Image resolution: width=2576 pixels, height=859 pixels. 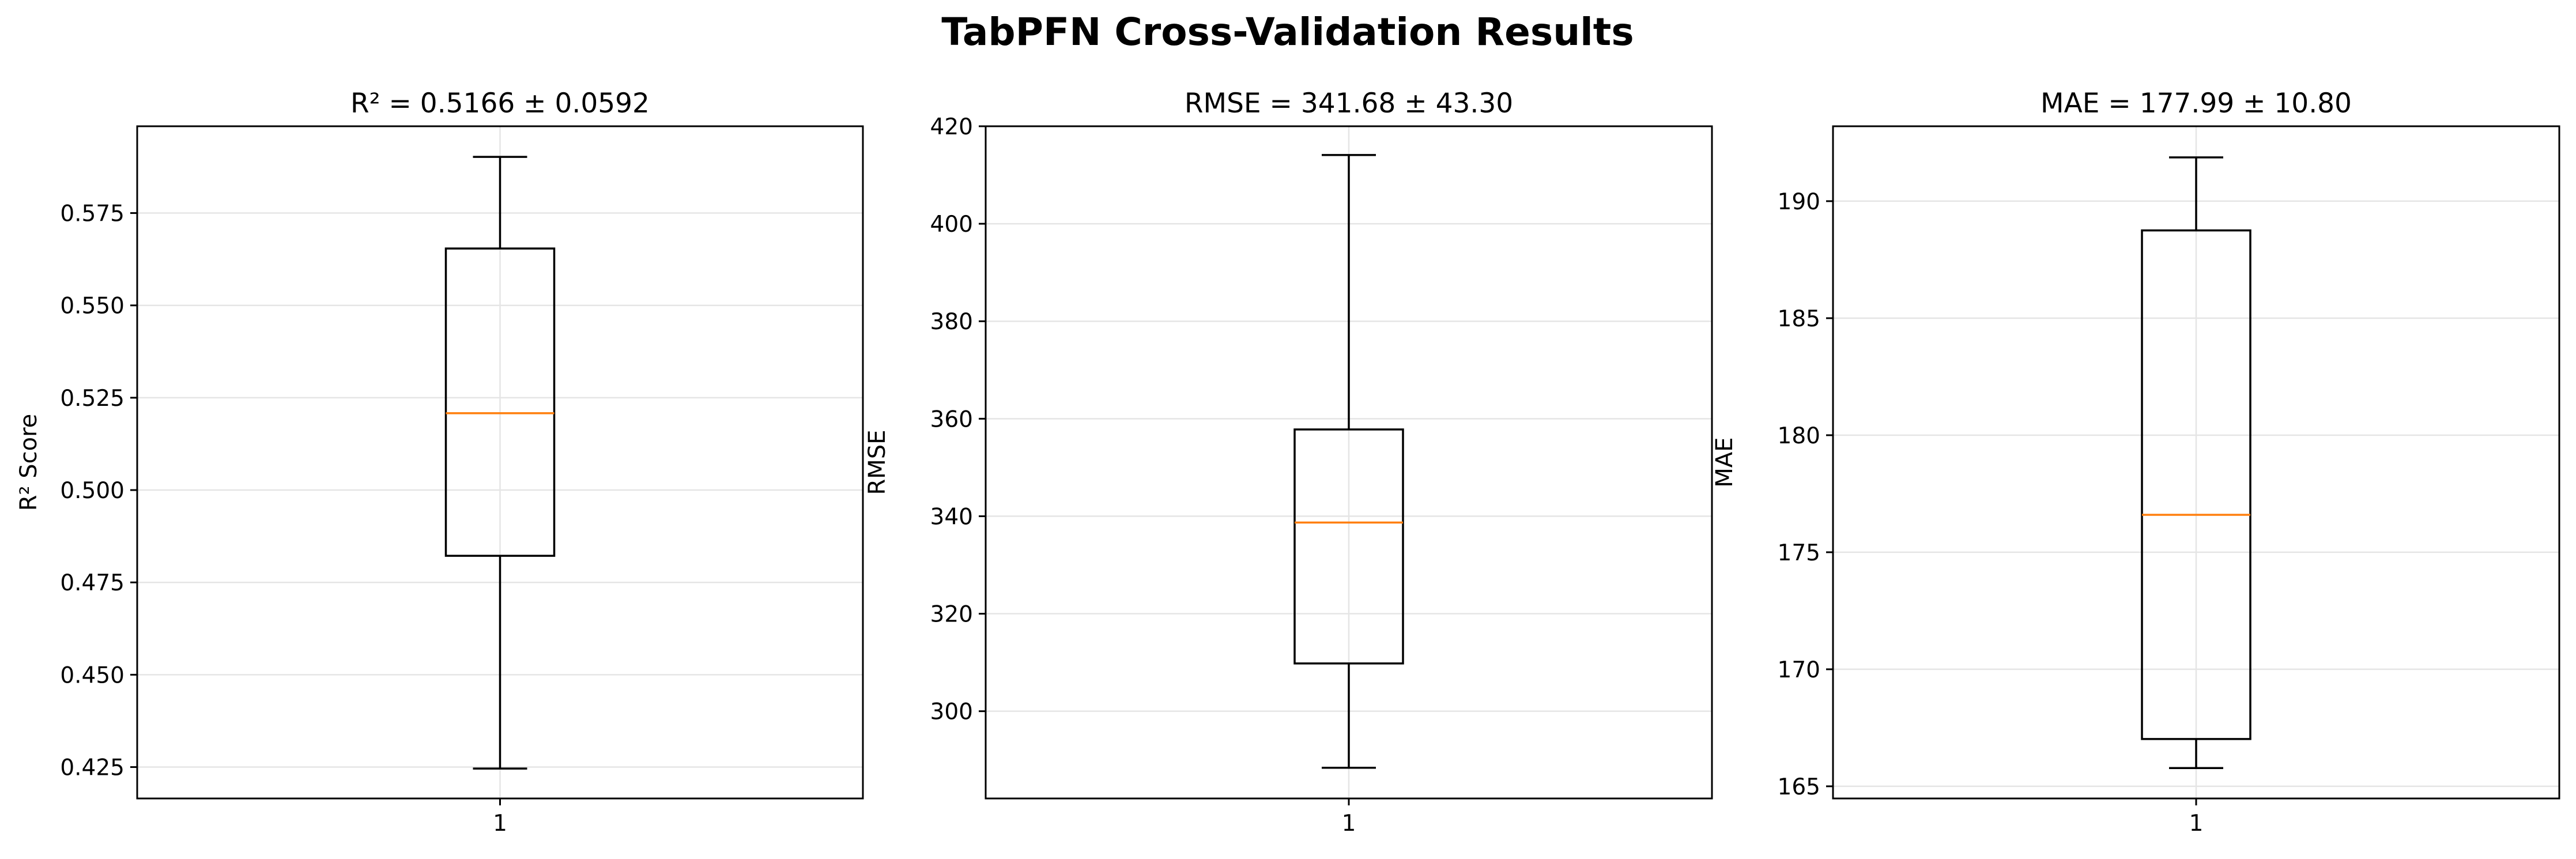 What do you see at coordinates (951, 225) in the screenshot?
I see `y-tick-label: 400` at bounding box center [951, 225].